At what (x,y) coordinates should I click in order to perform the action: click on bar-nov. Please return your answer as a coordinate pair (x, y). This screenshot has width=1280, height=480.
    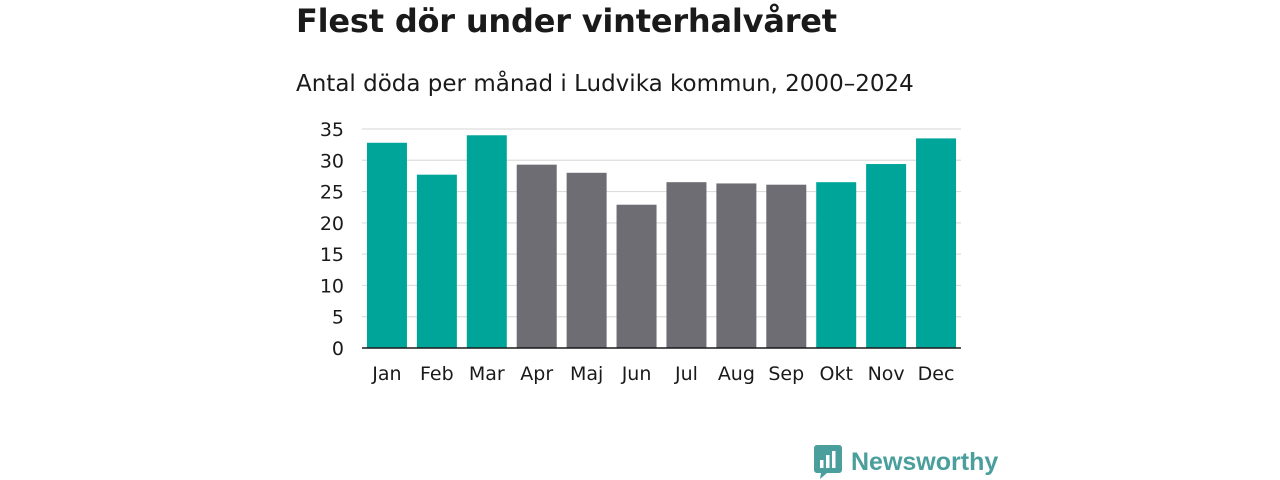
    Looking at the image, I should click on (886, 256).